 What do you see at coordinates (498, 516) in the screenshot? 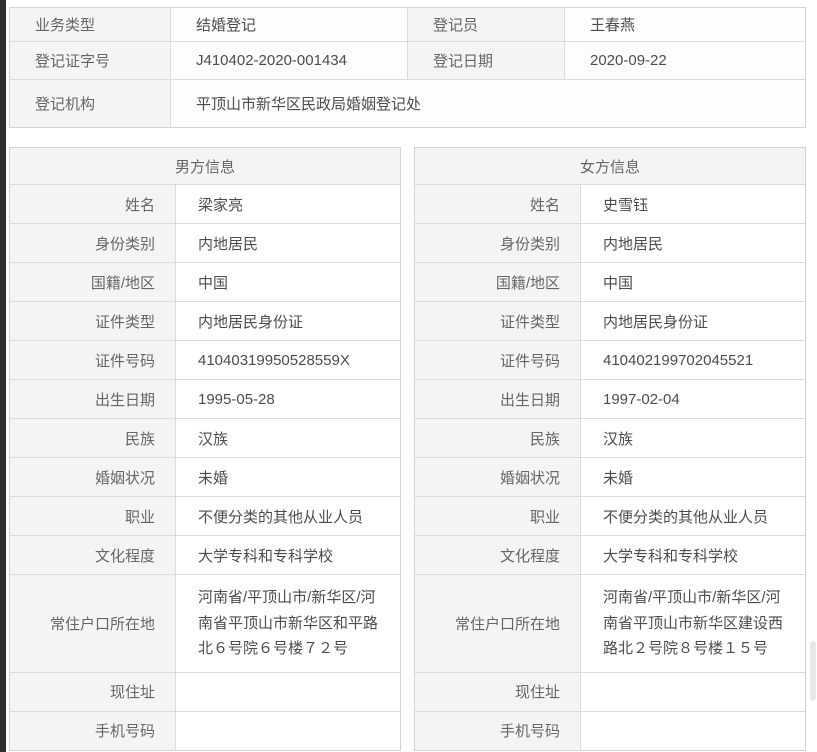
I see `female-occupation-label: 职业` at bounding box center [498, 516].